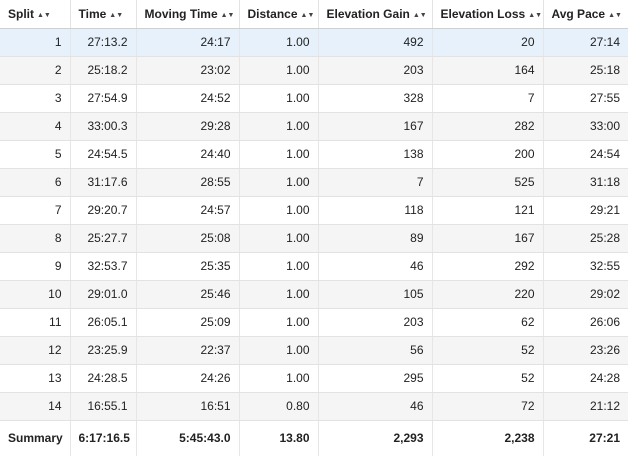 The height and width of the screenshot is (456, 628). I want to click on table-row: 10 29:01.0 25:46 1.00 105 220 29:02, so click(314, 294).